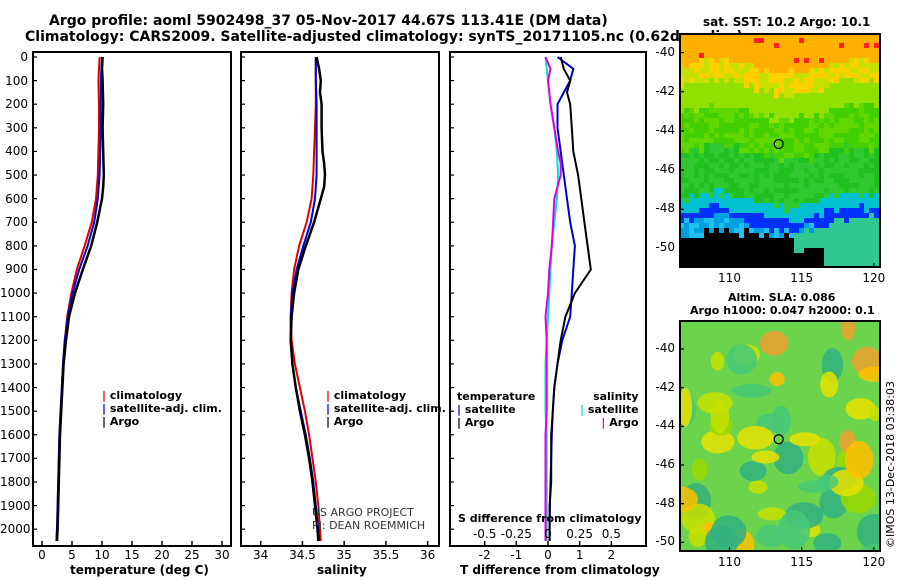 The height and width of the screenshot is (580, 900). I want to click on series-line-t-argo, so click(570, 298).